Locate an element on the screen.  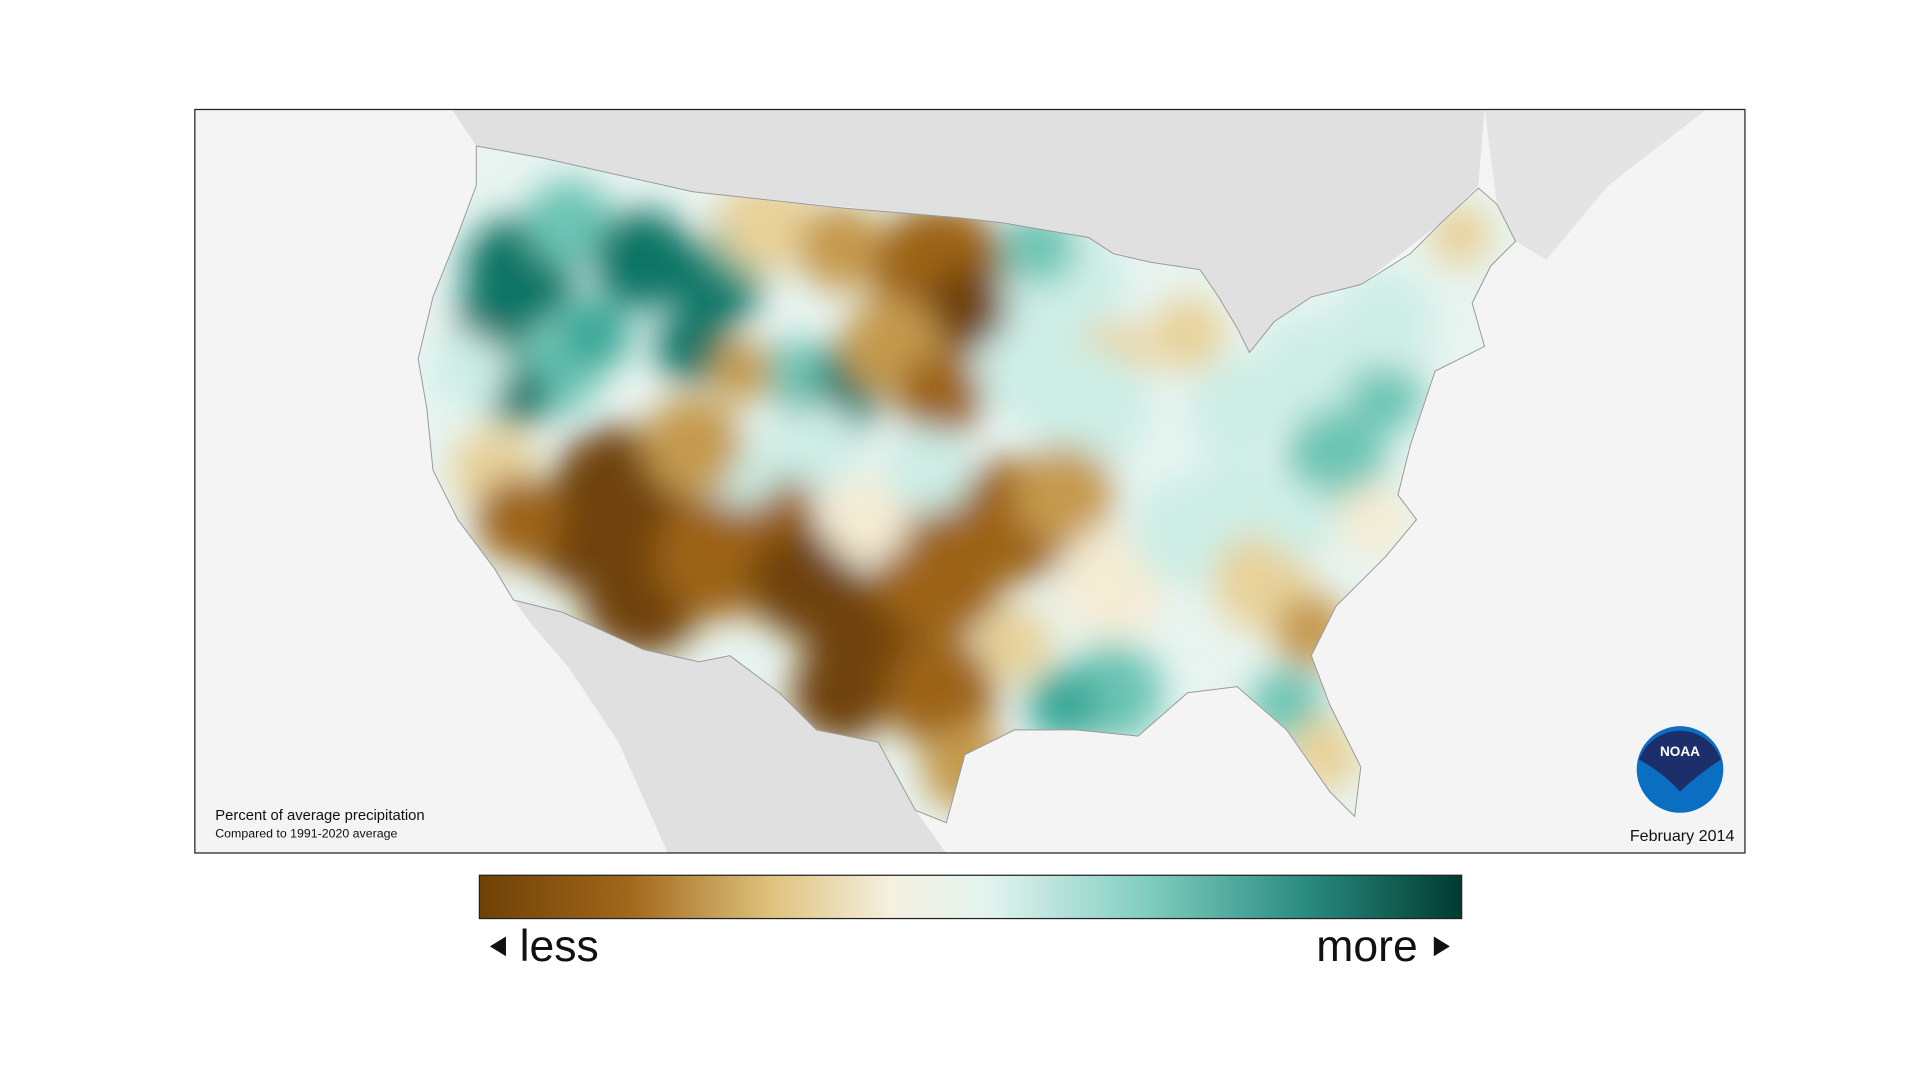
legend-bar is located at coordinates (970, 897).